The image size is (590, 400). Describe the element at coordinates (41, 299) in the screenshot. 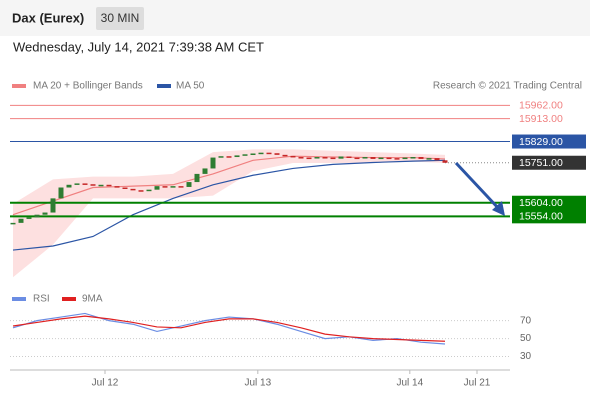

I see `legend-label: RSI` at that location.